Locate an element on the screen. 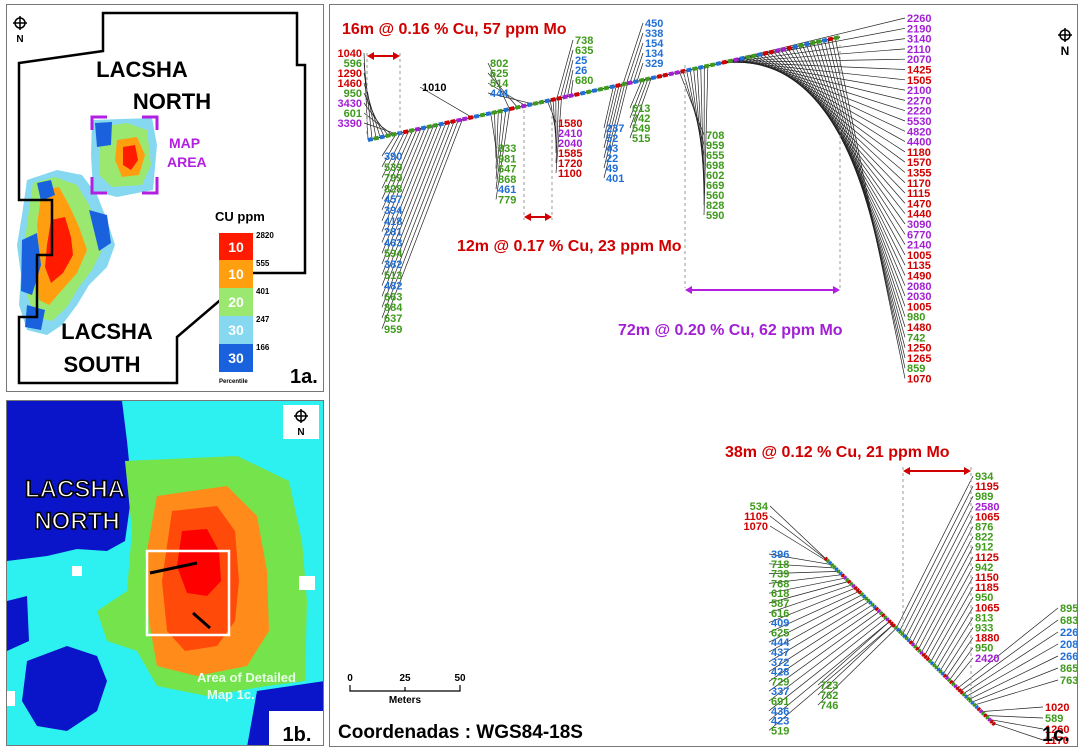 The width and height of the screenshot is (1081, 751). assay-value-label: 698 is located at coordinates (715, 166).